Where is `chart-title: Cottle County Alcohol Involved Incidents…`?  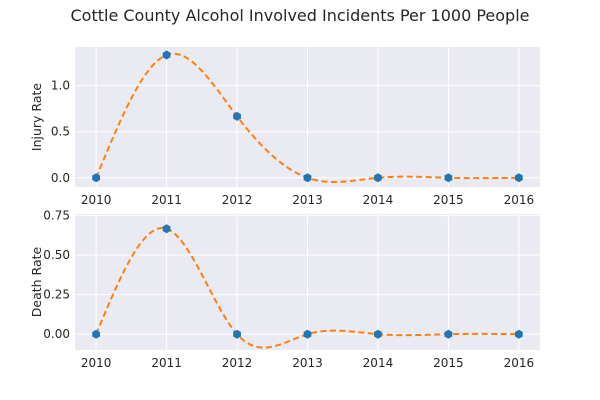
chart-title: Cottle County Alcohol Involved Incidents… is located at coordinates (300, 15).